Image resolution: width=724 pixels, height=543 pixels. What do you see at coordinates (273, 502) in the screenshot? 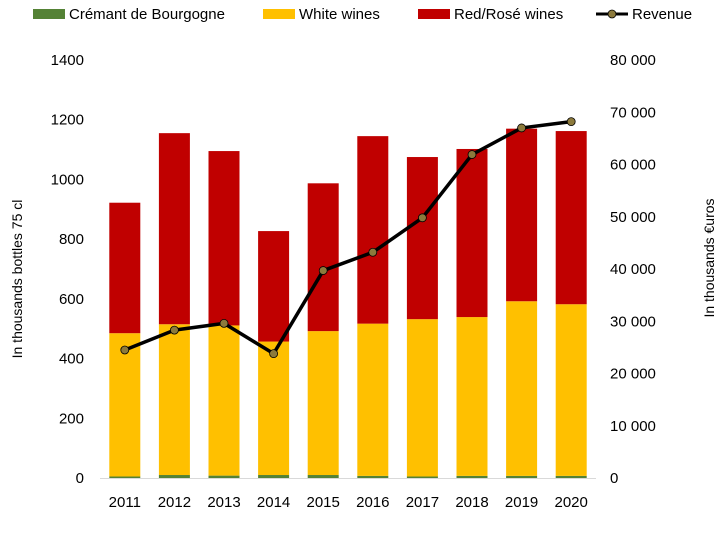
I see `x-tick-label: 2014` at bounding box center [273, 502].